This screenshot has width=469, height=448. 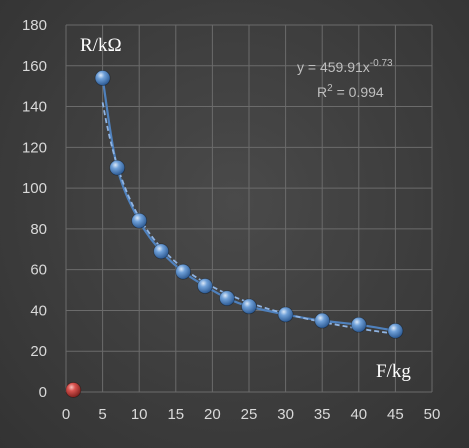 What do you see at coordinates (38, 351) in the screenshot?
I see `y-tick-label-20: 20` at bounding box center [38, 351].